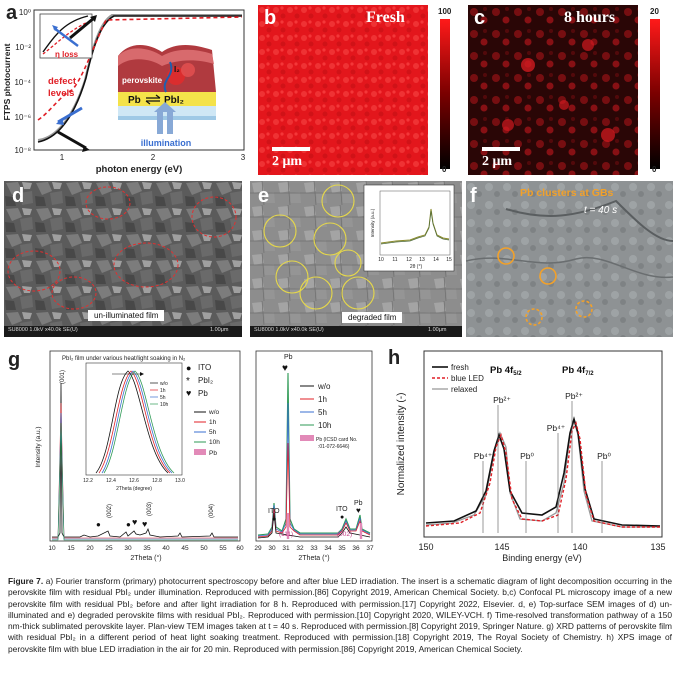 This screenshot has height=697, width=677. I want to click on a-curve-black, so click(139, 79).